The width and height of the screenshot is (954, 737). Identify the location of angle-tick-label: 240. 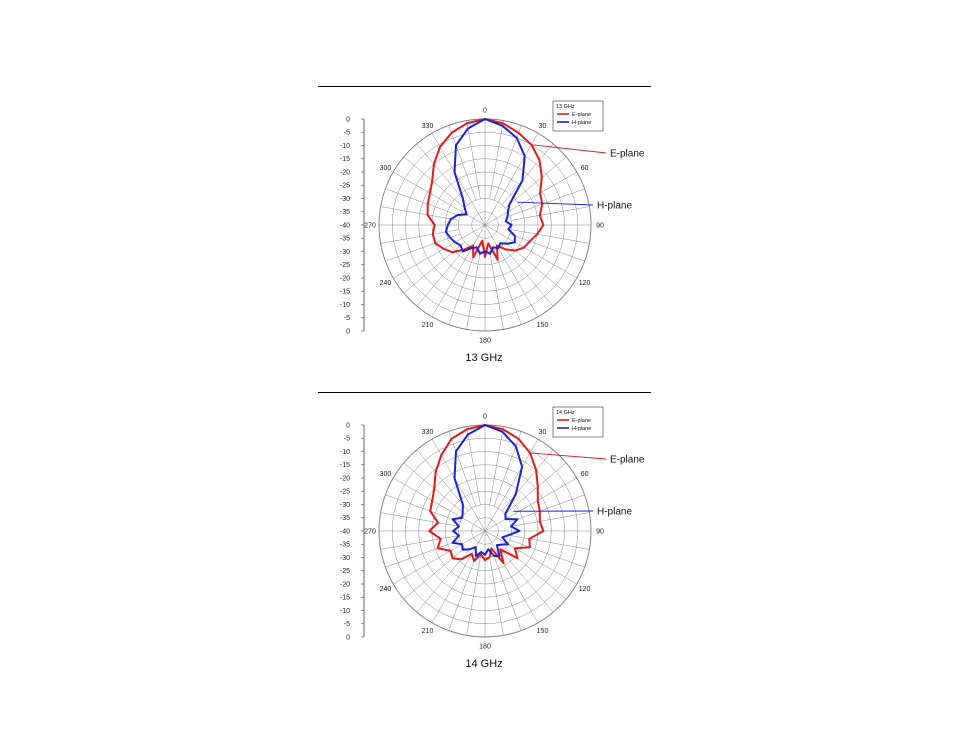
(386, 283).